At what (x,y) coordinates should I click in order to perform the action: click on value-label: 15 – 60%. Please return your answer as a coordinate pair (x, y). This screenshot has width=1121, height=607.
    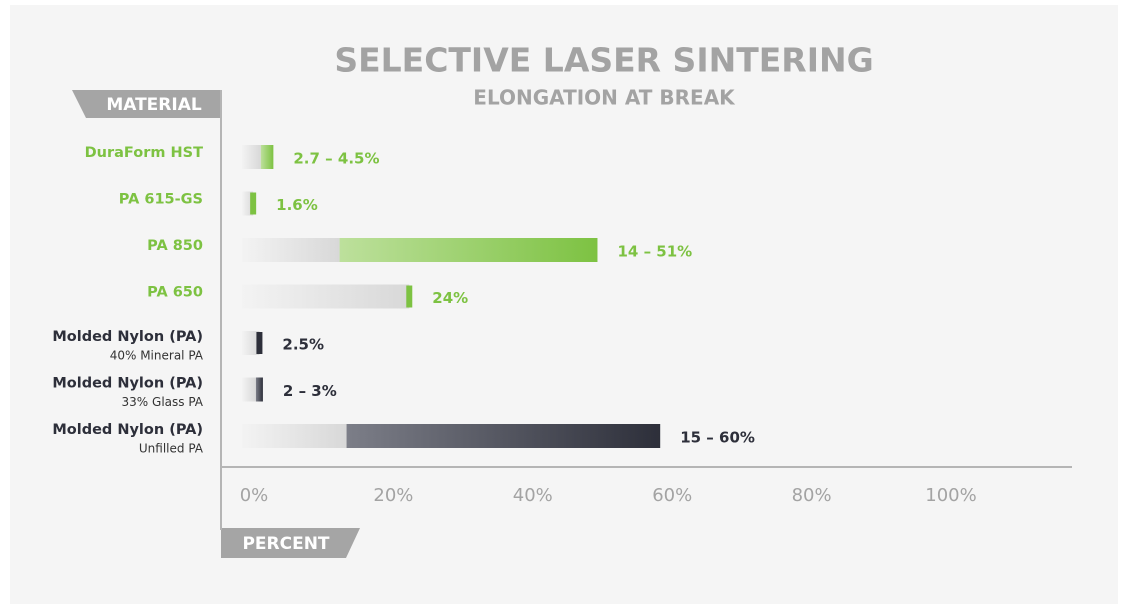
    Looking at the image, I should click on (717, 438).